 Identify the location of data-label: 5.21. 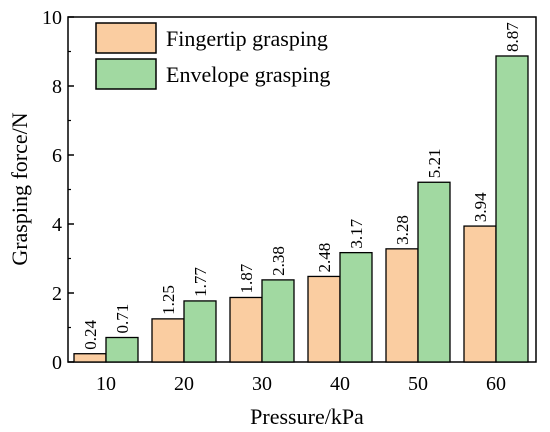
(434, 164).